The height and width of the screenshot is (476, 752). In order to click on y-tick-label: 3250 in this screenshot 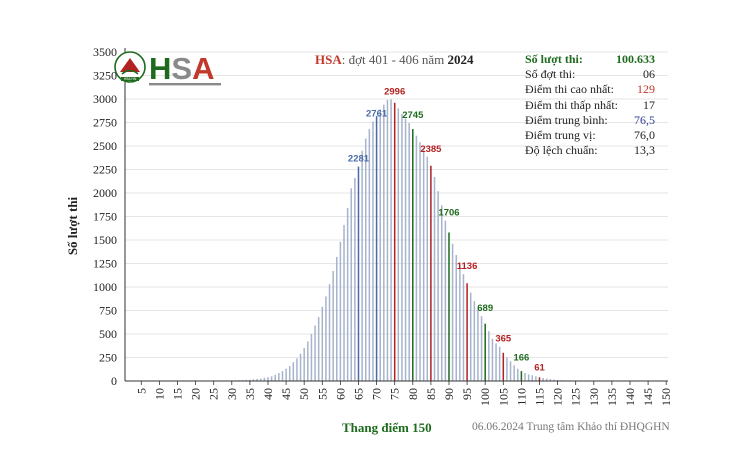, I will do `click(105, 76)`.